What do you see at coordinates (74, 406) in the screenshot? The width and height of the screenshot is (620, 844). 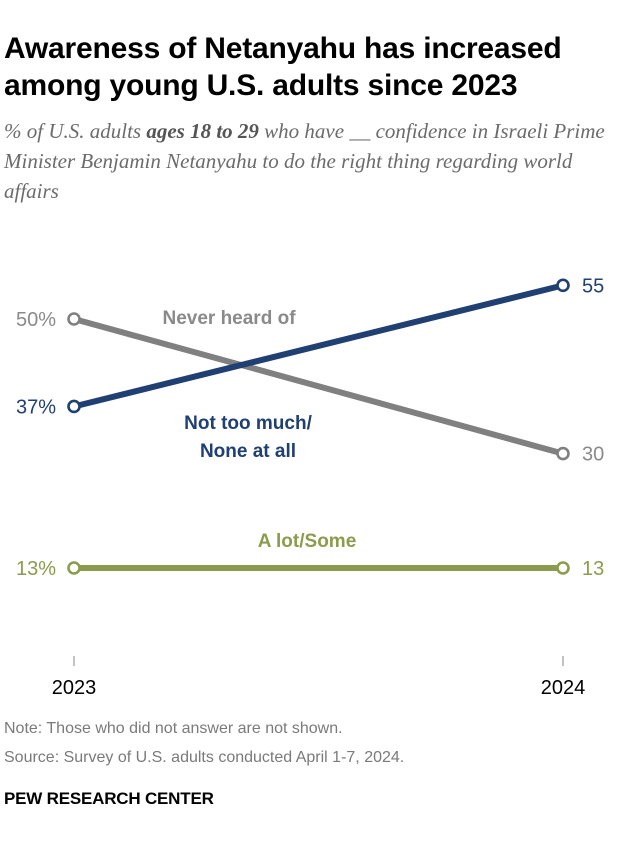 I see `data-point-not-too-much-none-at-all-2023` at bounding box center [74, 406].